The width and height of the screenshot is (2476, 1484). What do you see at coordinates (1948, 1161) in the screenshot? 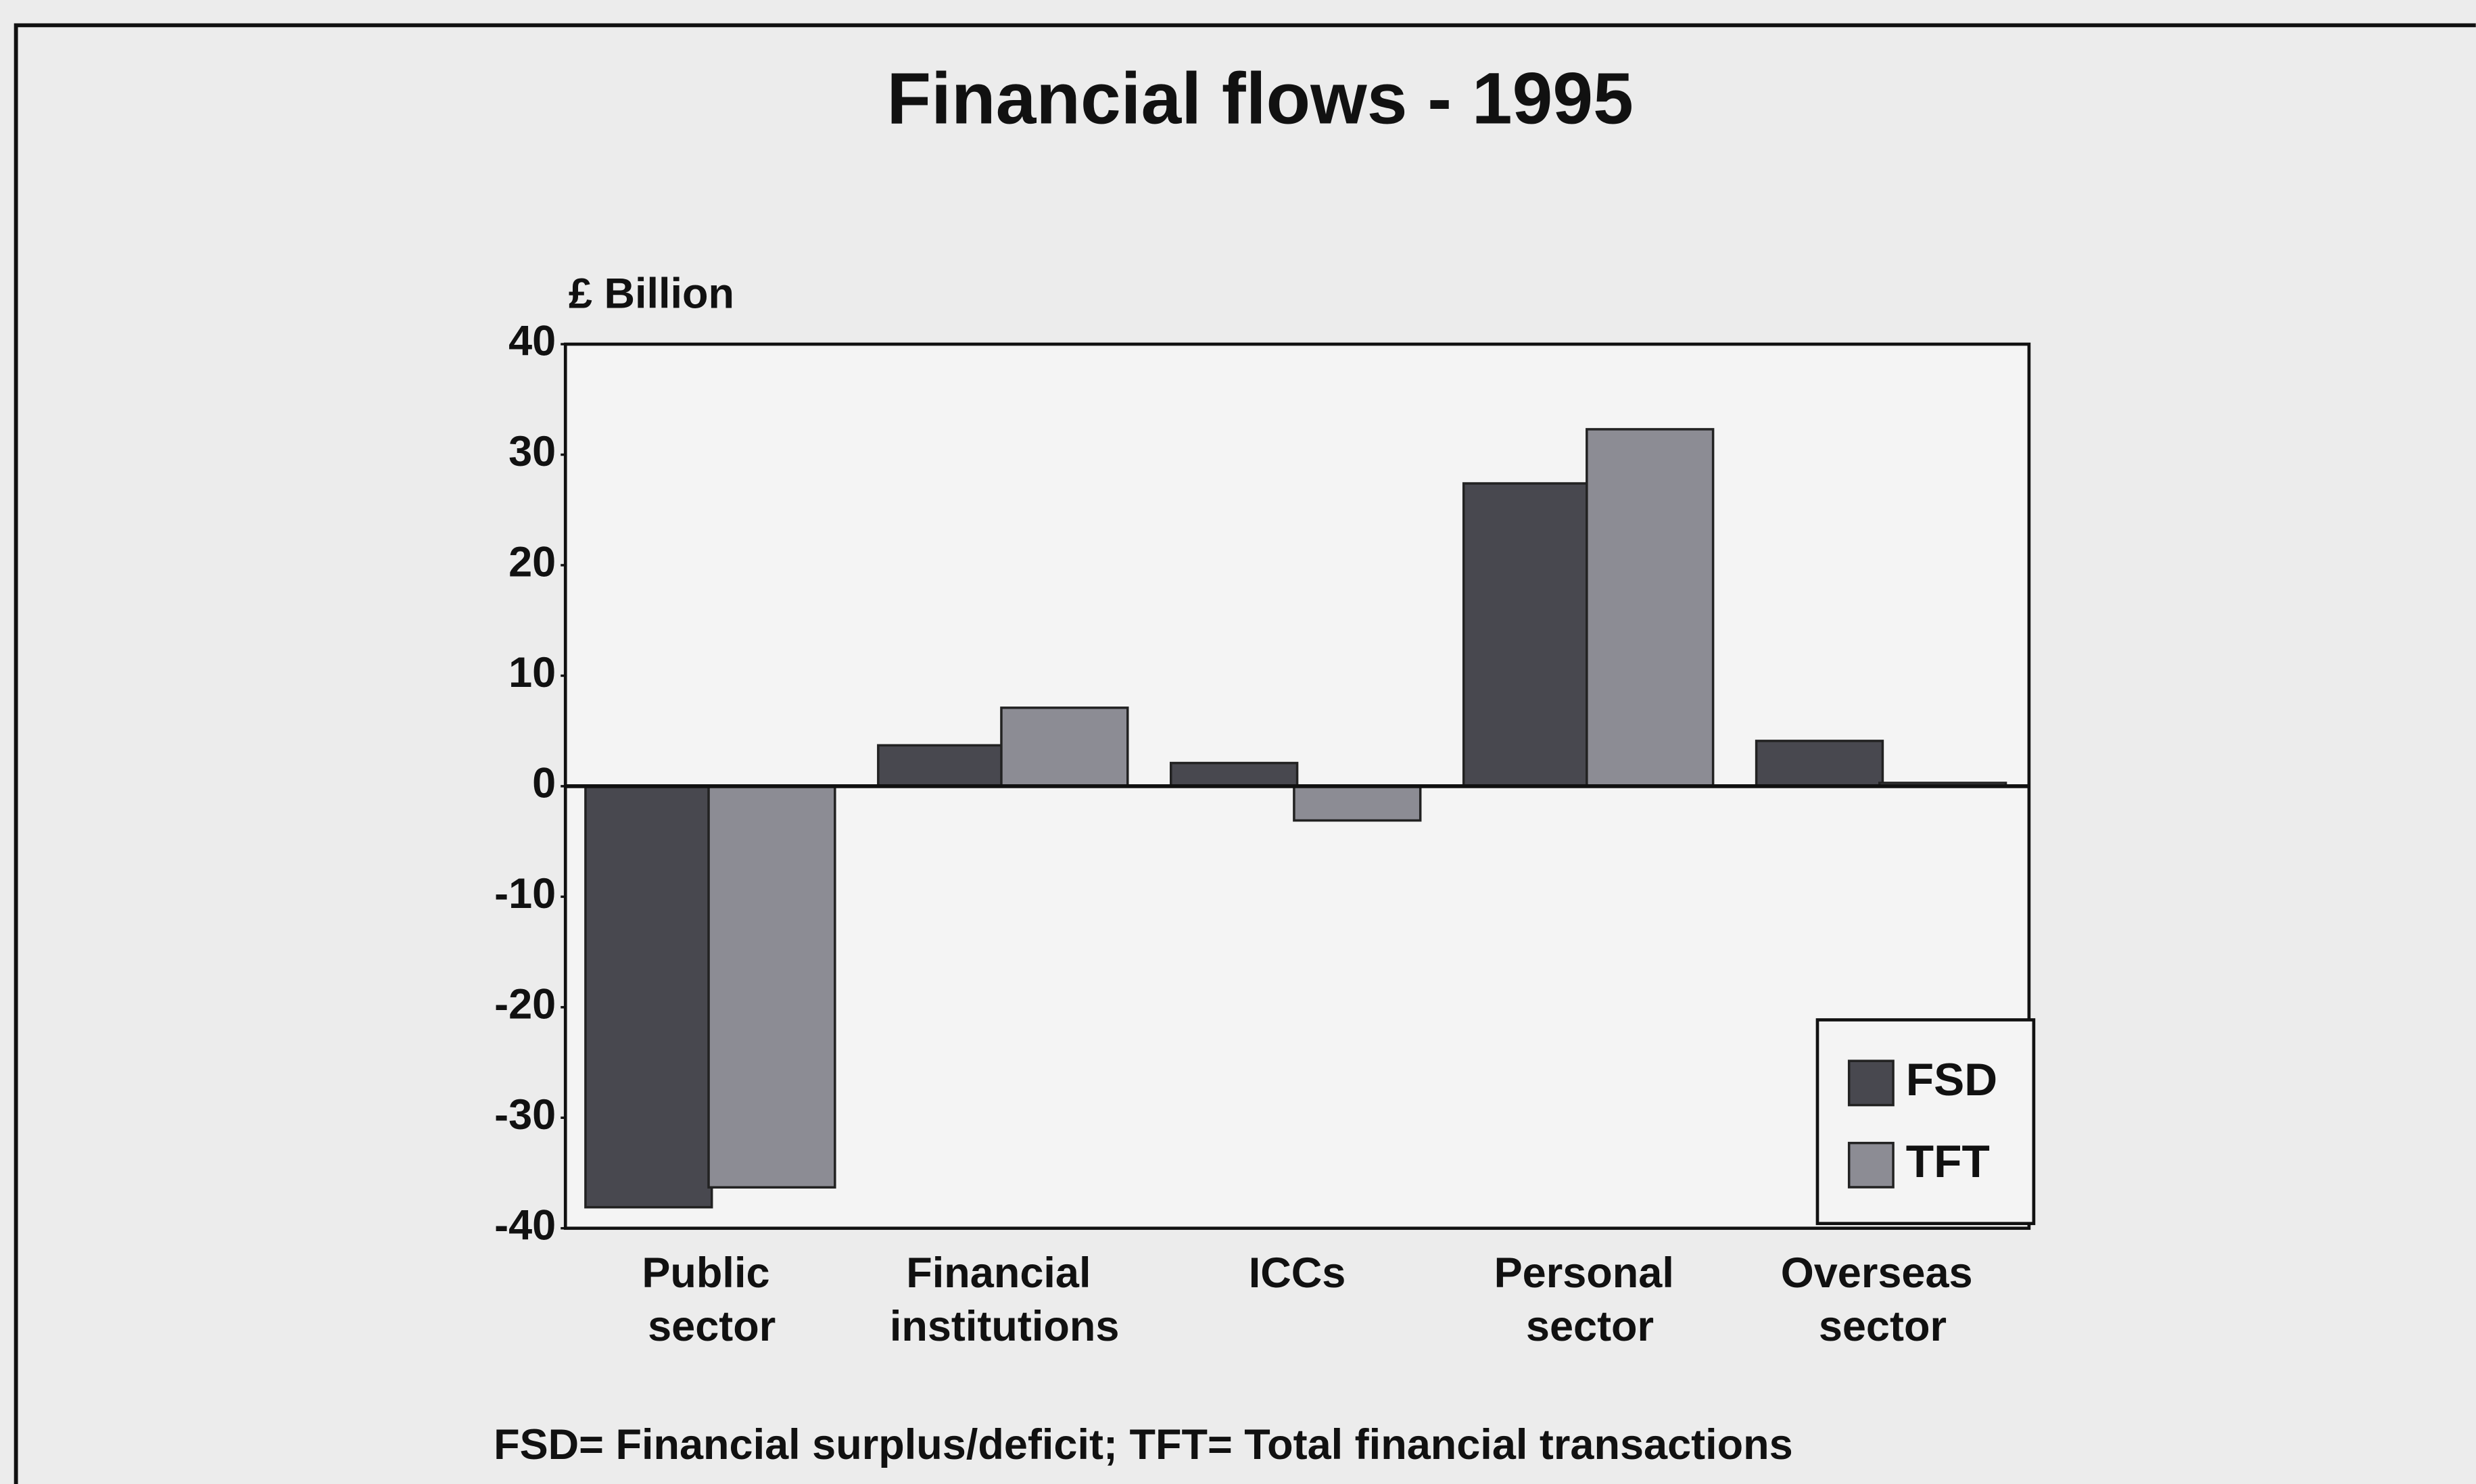
I see `legend-label: TFT` at bounding box center [1948, 1161].